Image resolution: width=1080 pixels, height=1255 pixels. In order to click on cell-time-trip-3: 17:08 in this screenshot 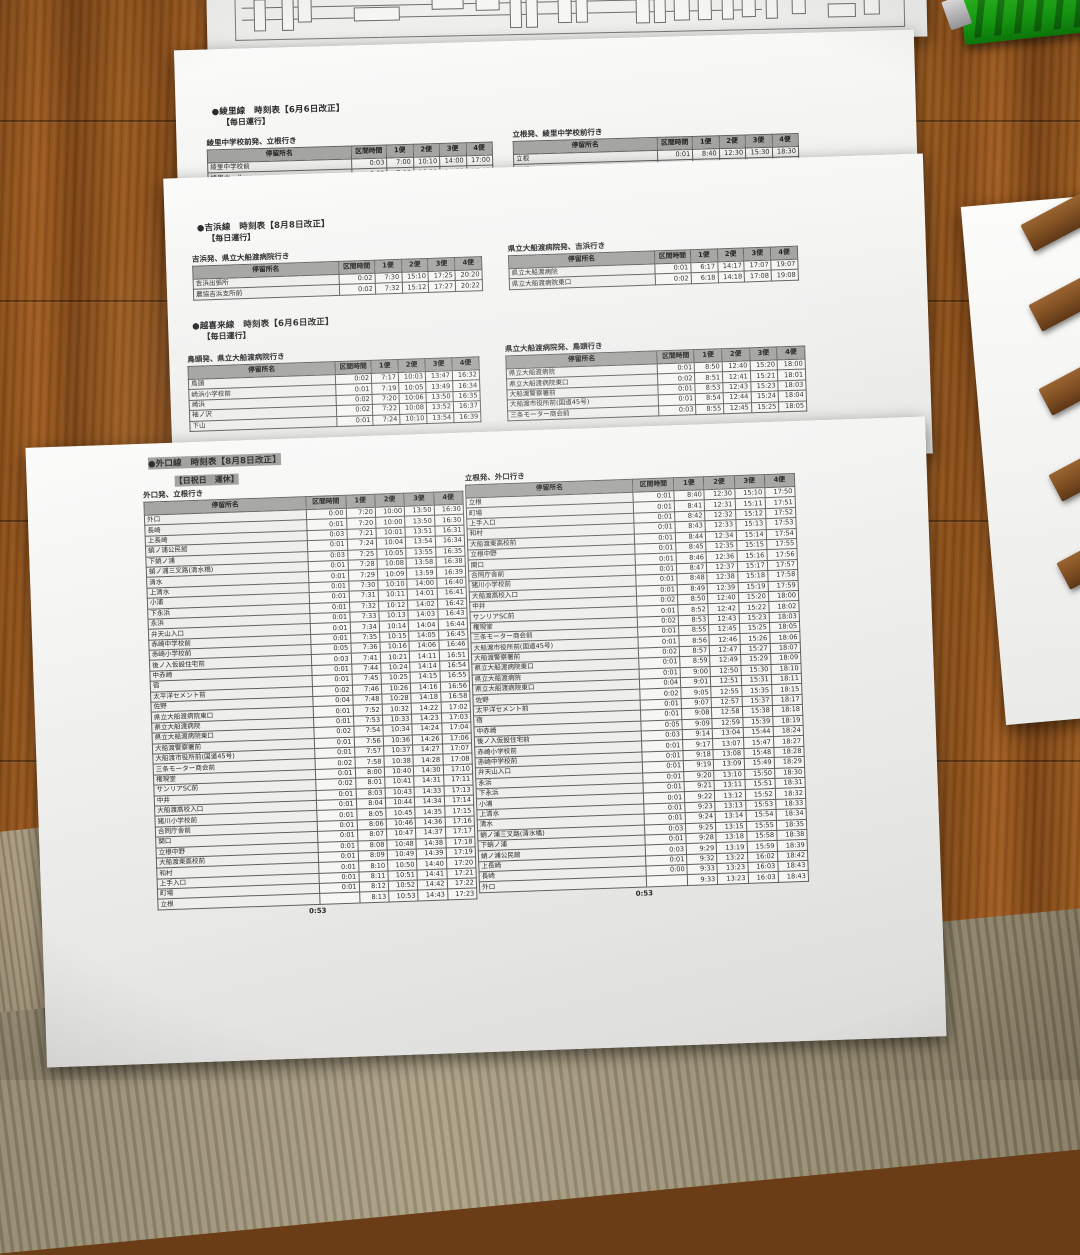, I will do `click(758, 276)`.